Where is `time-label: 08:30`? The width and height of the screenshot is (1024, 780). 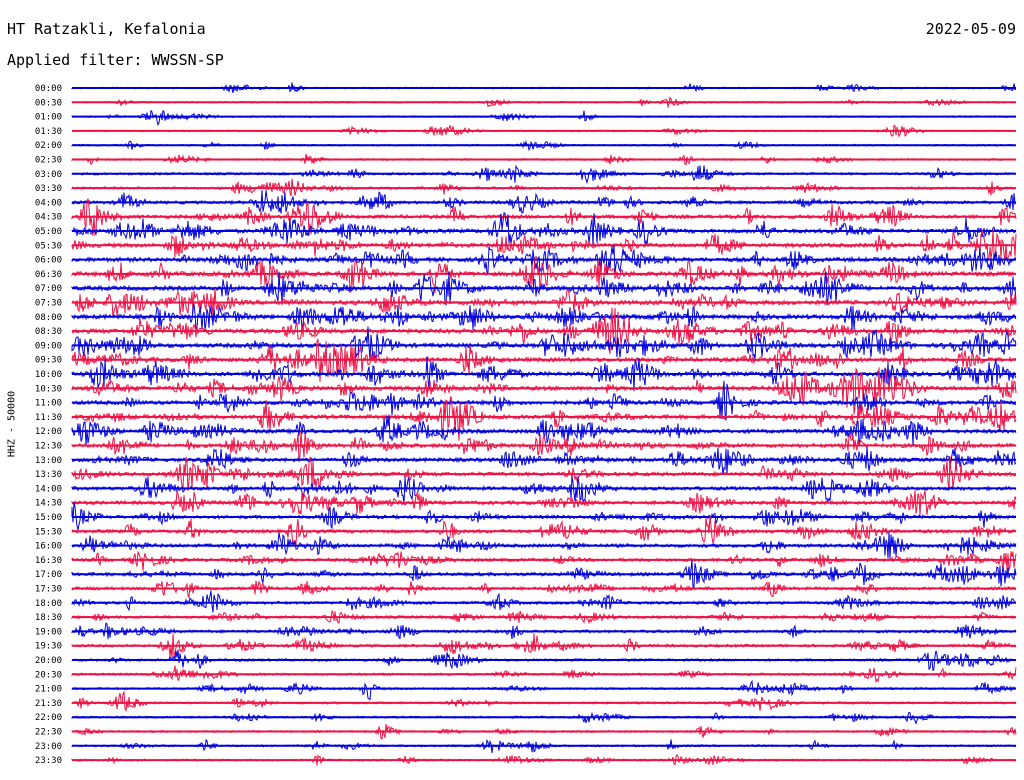 time-label: 08:30 is located at coordinates (48, 332).